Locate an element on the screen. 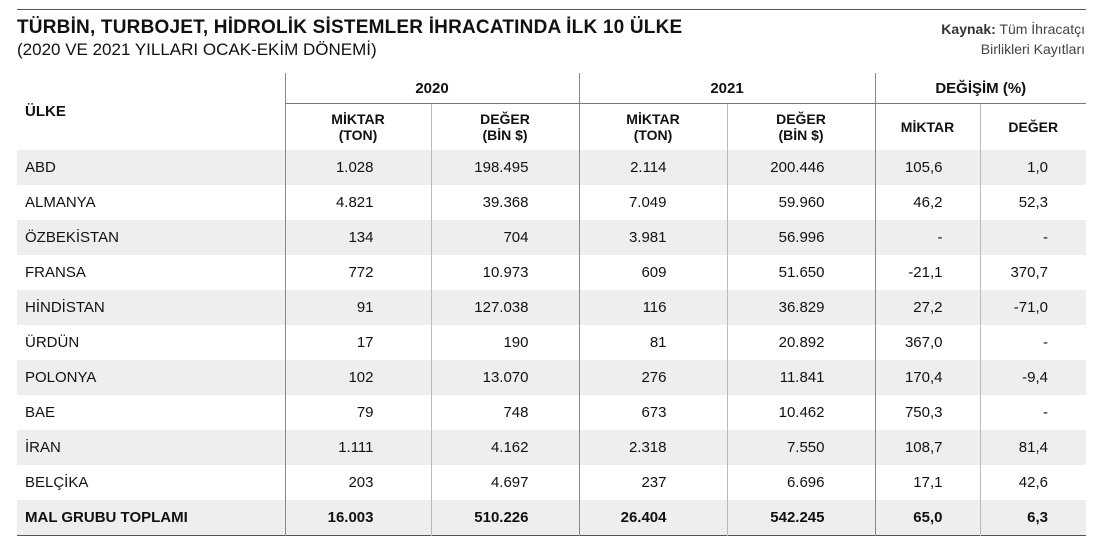 The image size is (1097, 545). cell-amount-2021: 2.318 is located at coordinates (652, 447).